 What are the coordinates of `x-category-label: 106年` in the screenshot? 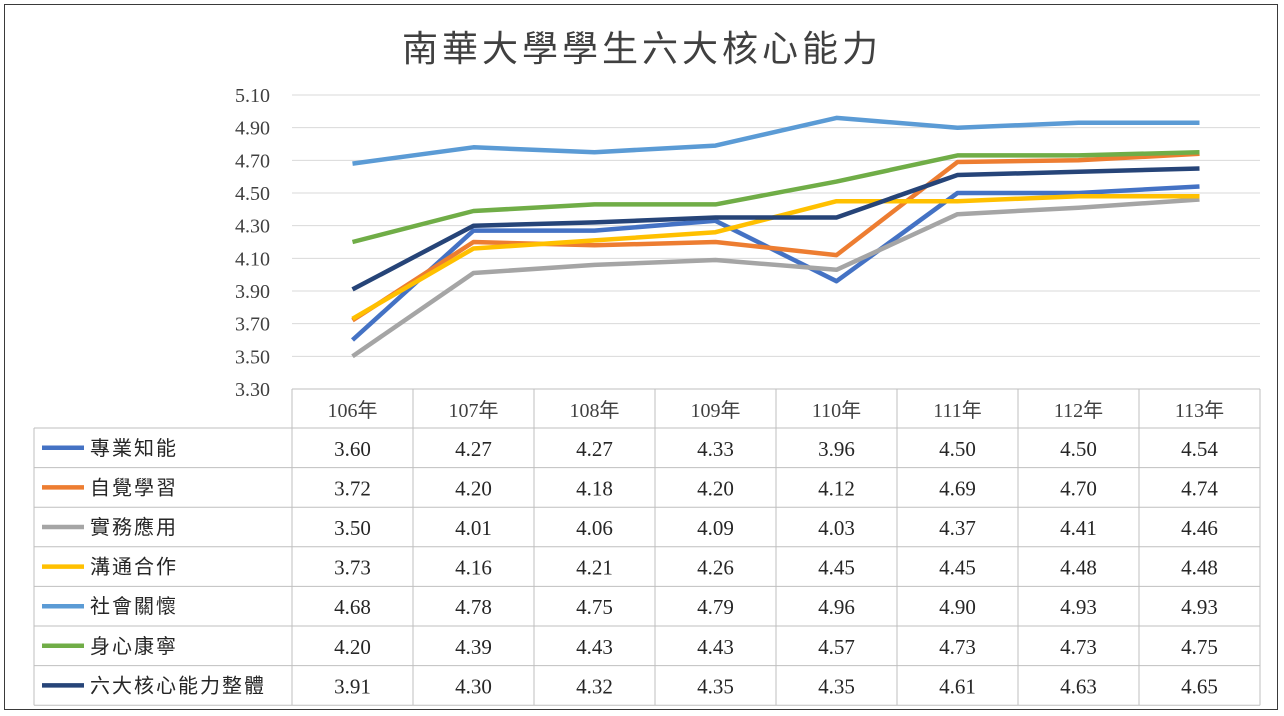 It's located at (353, 410).